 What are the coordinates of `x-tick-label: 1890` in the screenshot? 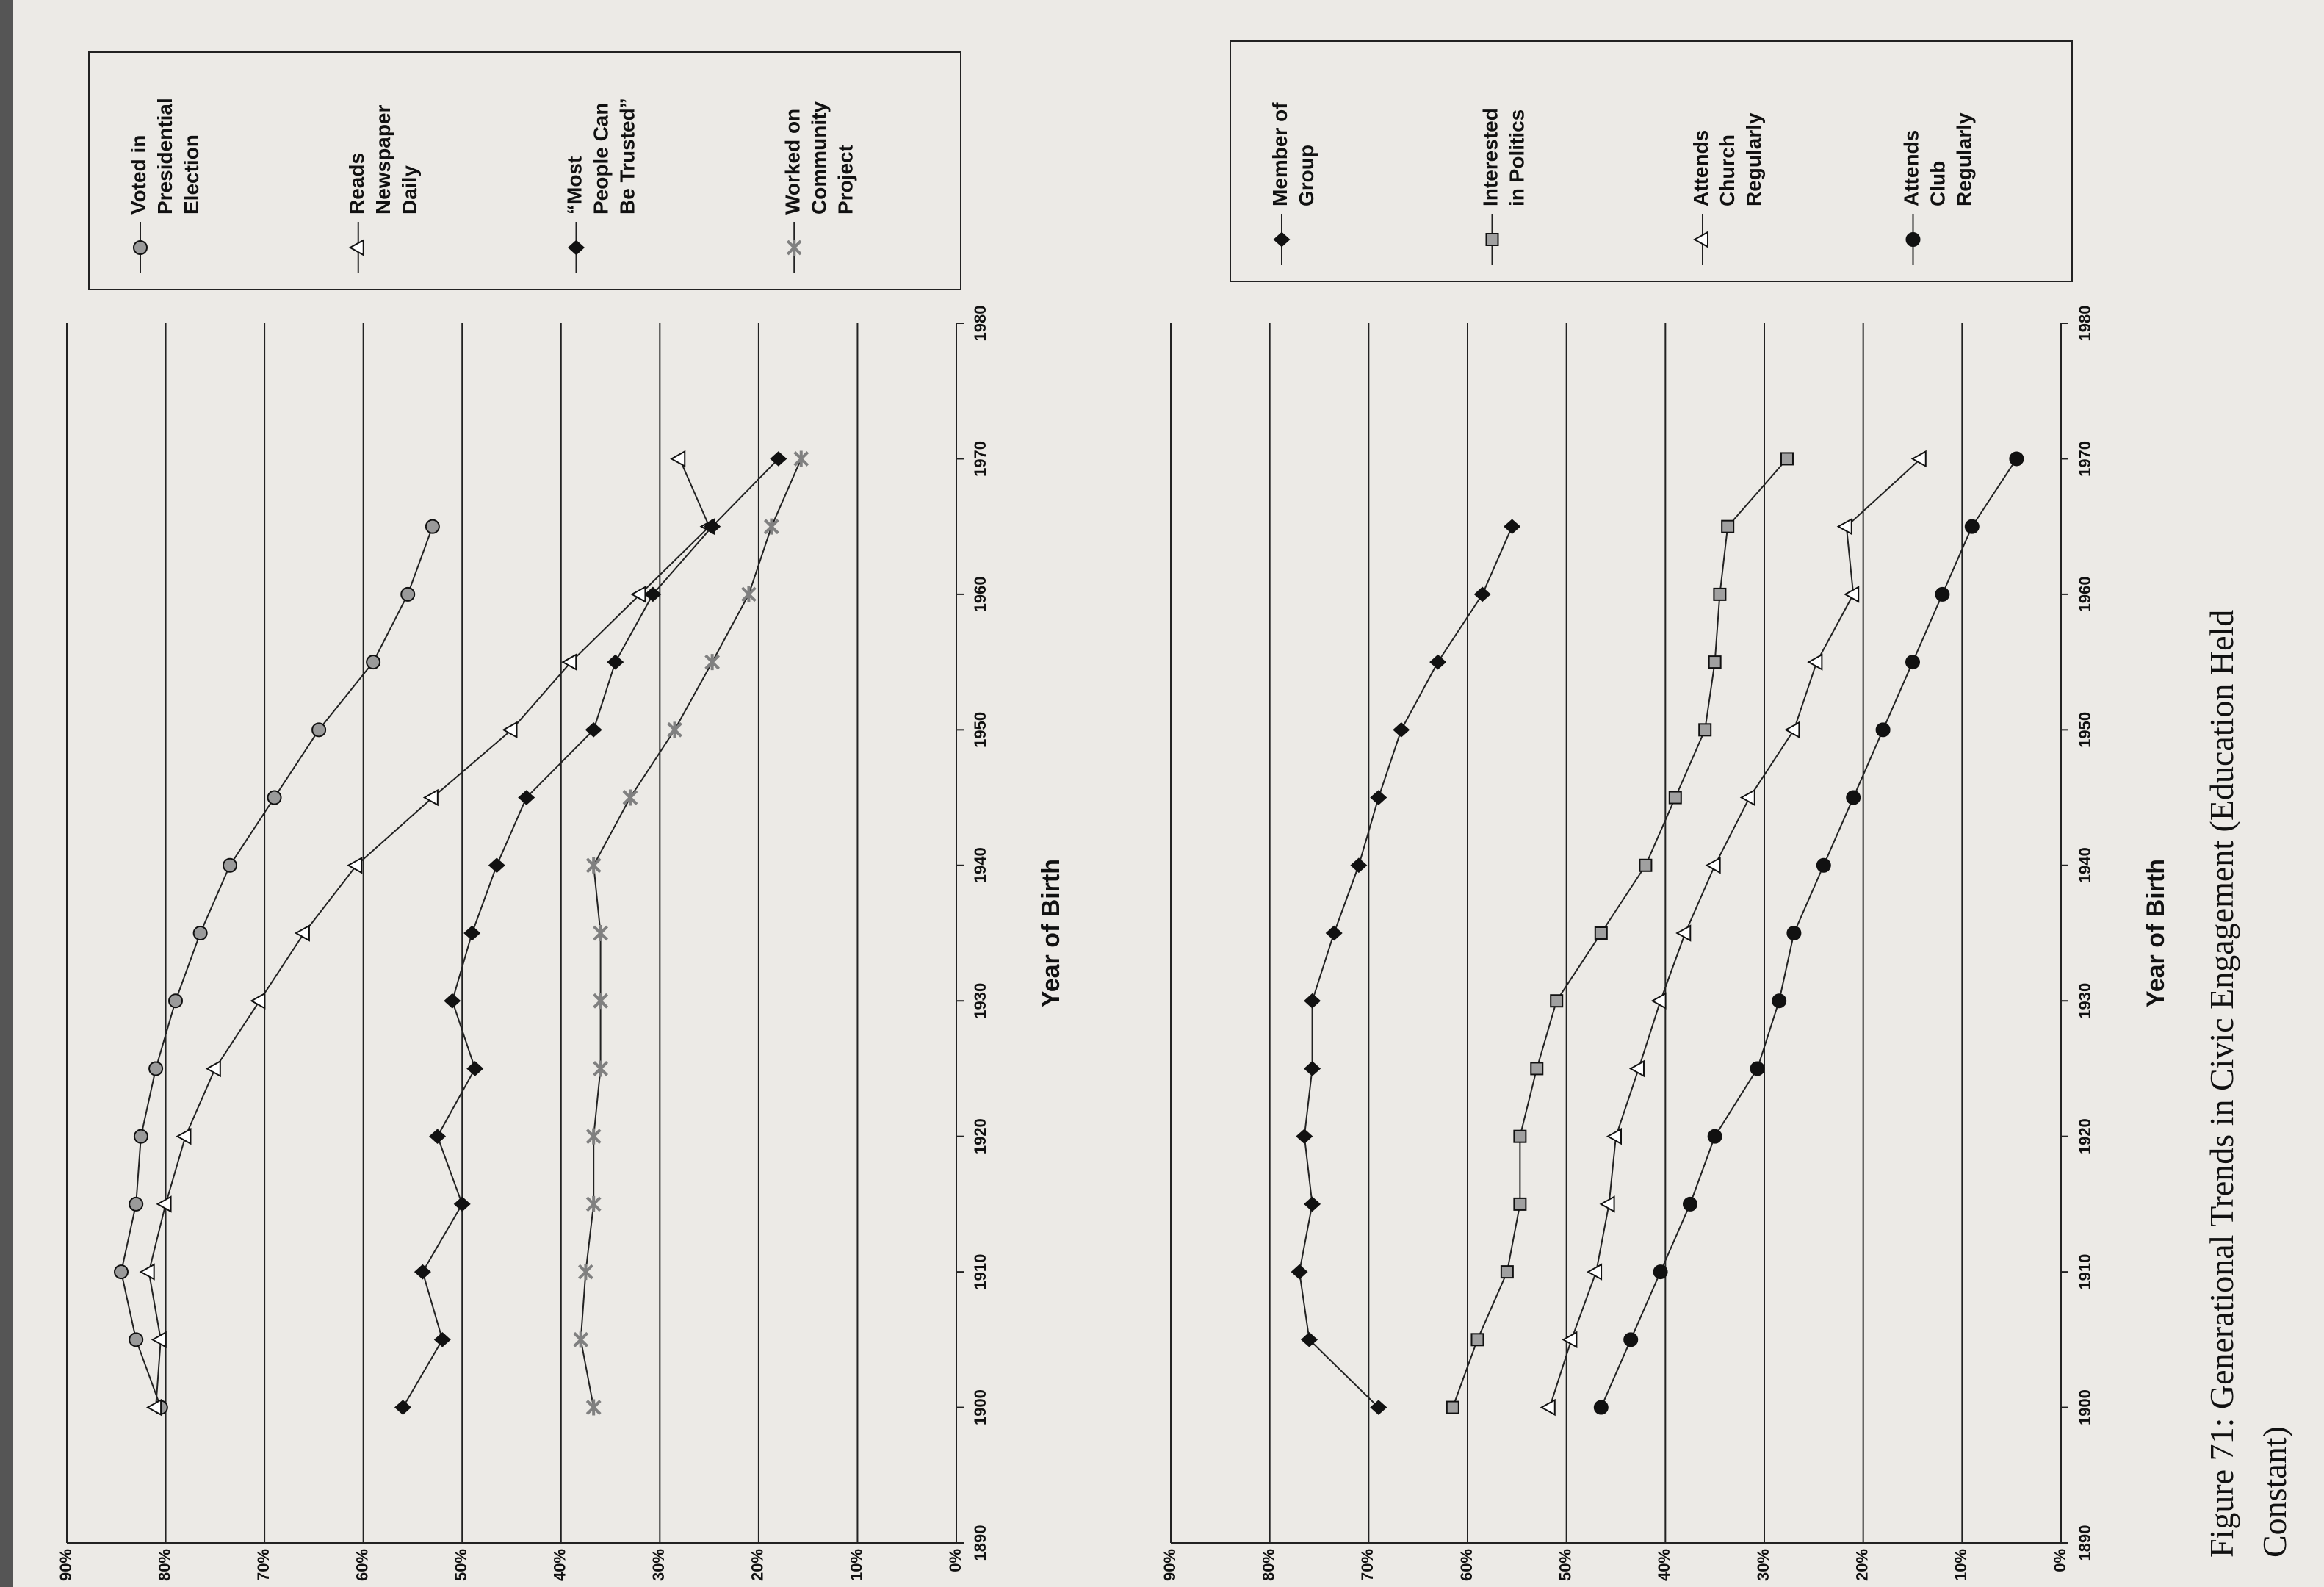 It's located at (980, 1543).